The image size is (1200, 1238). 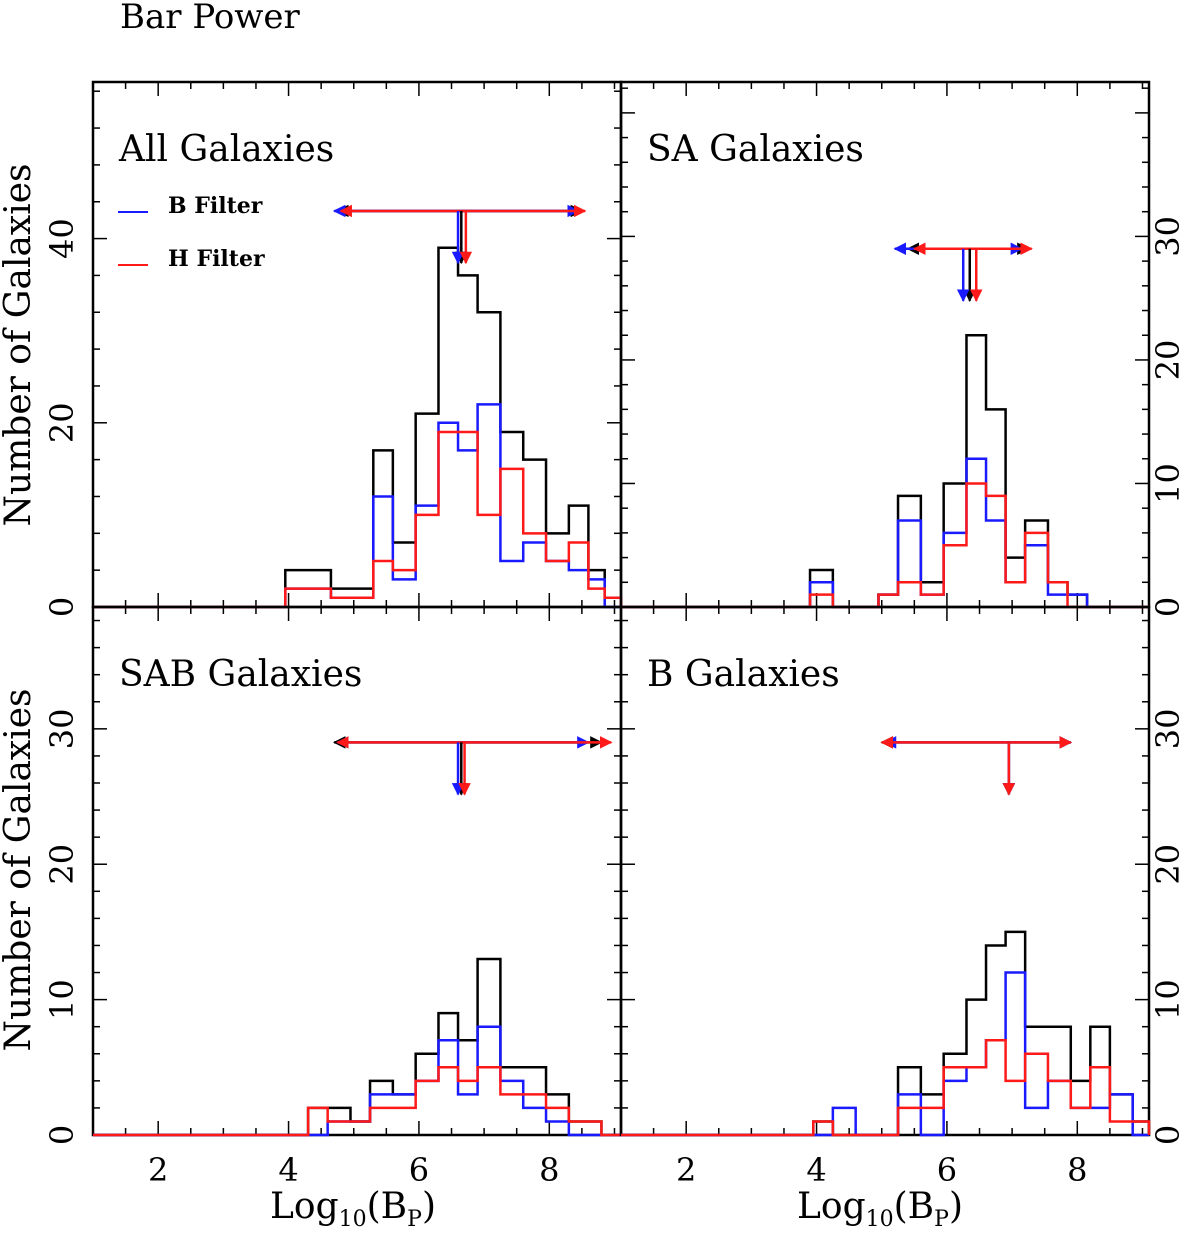 What do you see at coordinates (215, 206) in the screenshot?
I see `legend-b-label: B Filter` at bounding box center [215, 206].